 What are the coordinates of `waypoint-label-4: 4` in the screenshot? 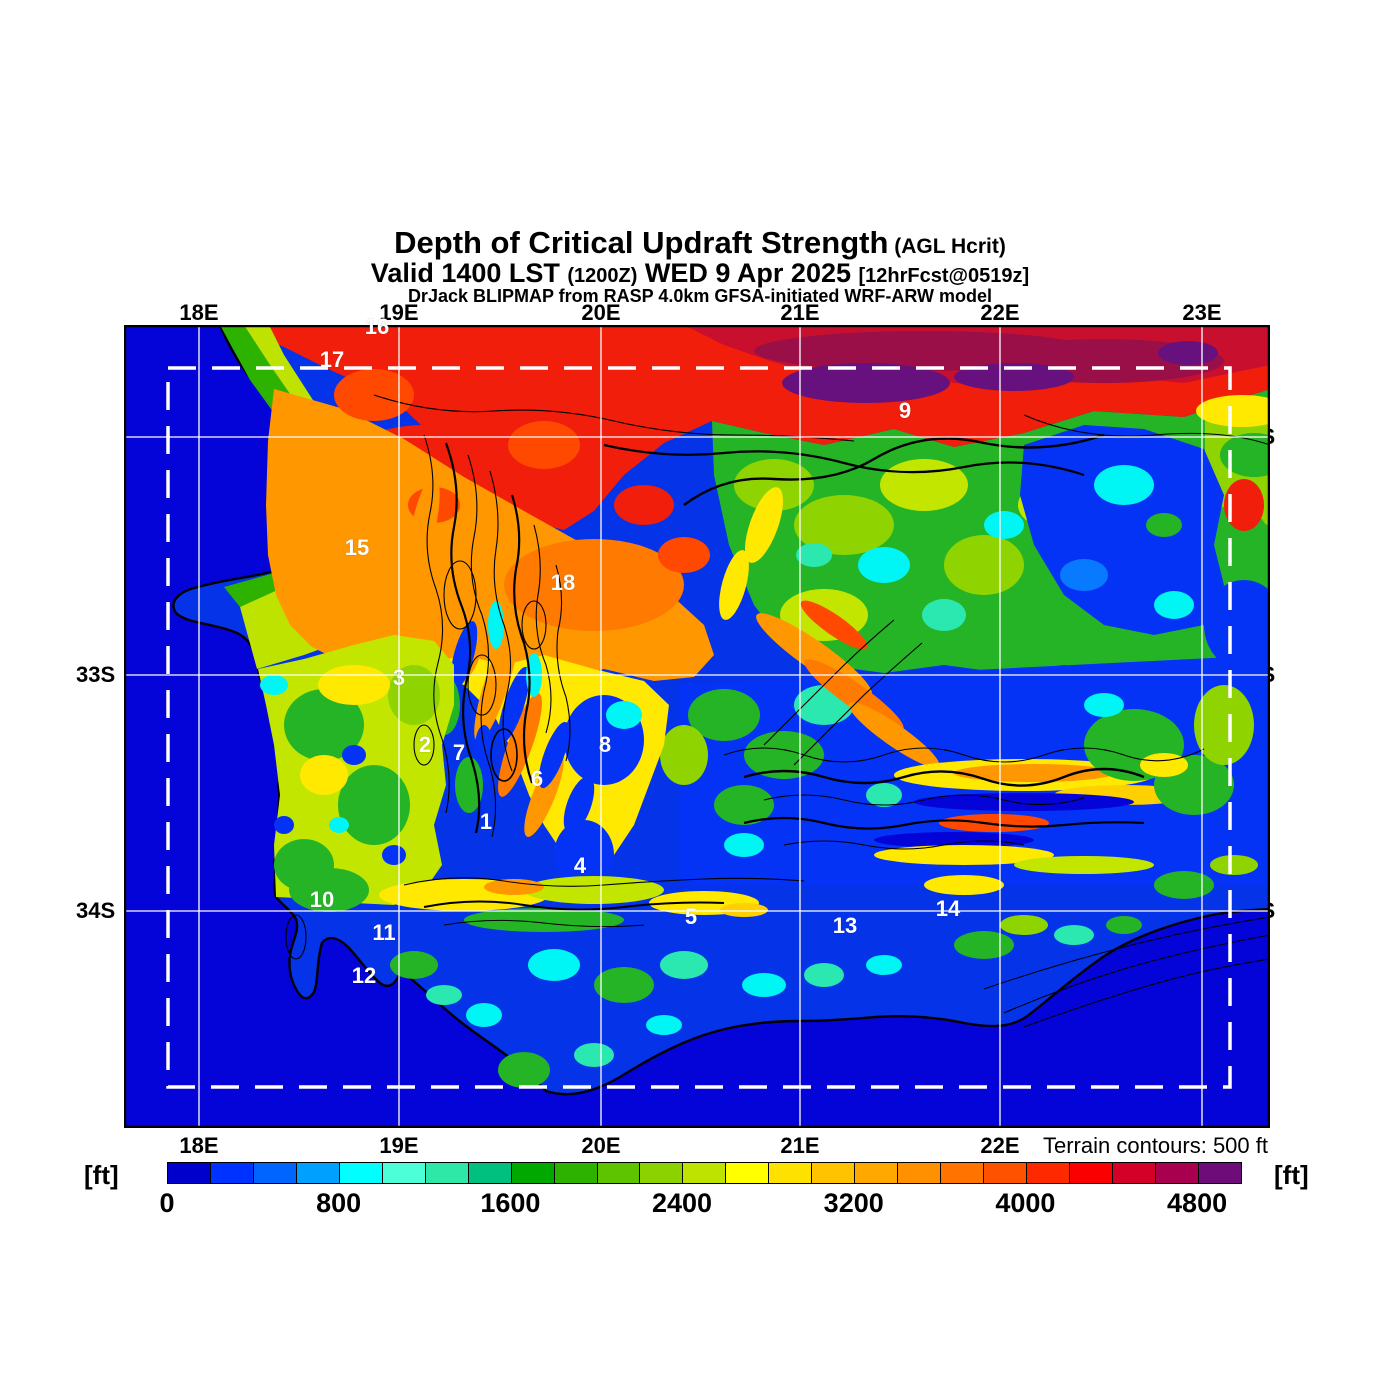 It's located at (580, 865).